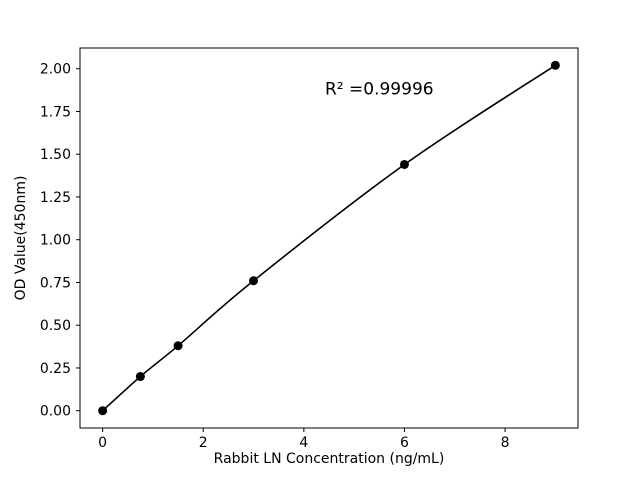 The height and width of the screenshot is (480, 640). What do you see at coordinates (203, 443) in the screenshot?
I see `x-tick-label: 2` at bounding box center [203, 443].